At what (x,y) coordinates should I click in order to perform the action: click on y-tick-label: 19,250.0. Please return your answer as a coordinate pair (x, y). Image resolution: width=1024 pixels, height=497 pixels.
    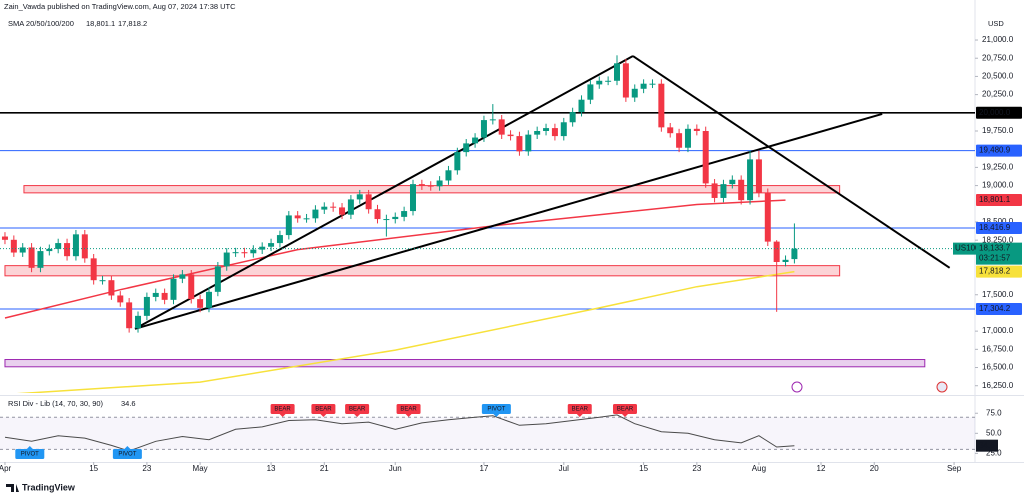
    Looking at the image, I should click on (998, 166).